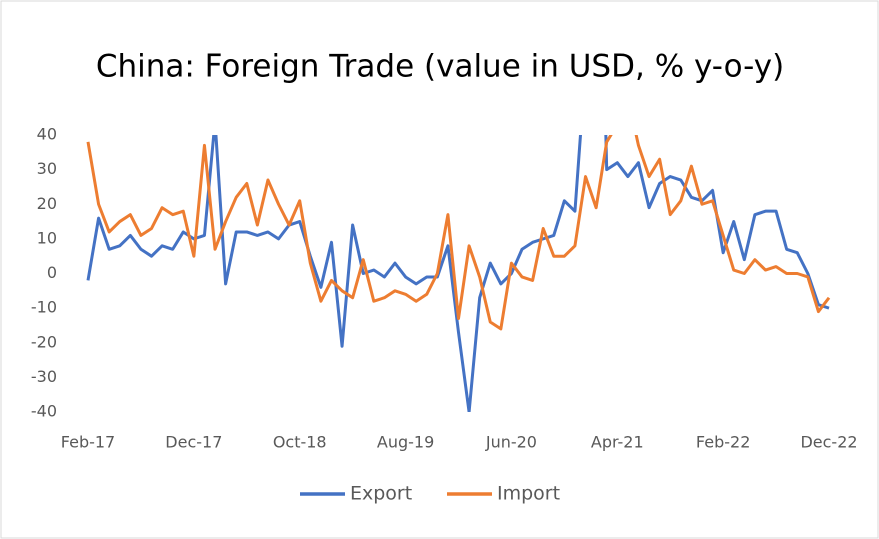 The height and width of the screenshot is (539, 879). Describe the element at coordinates (44, 307) in the screenshot. I see `y-tick-label: -10` at that location.